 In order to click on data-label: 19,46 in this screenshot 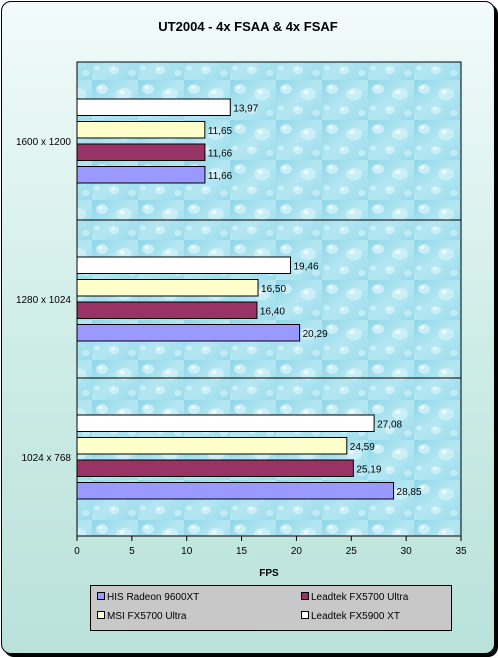, I will do `click(306, 266)`.